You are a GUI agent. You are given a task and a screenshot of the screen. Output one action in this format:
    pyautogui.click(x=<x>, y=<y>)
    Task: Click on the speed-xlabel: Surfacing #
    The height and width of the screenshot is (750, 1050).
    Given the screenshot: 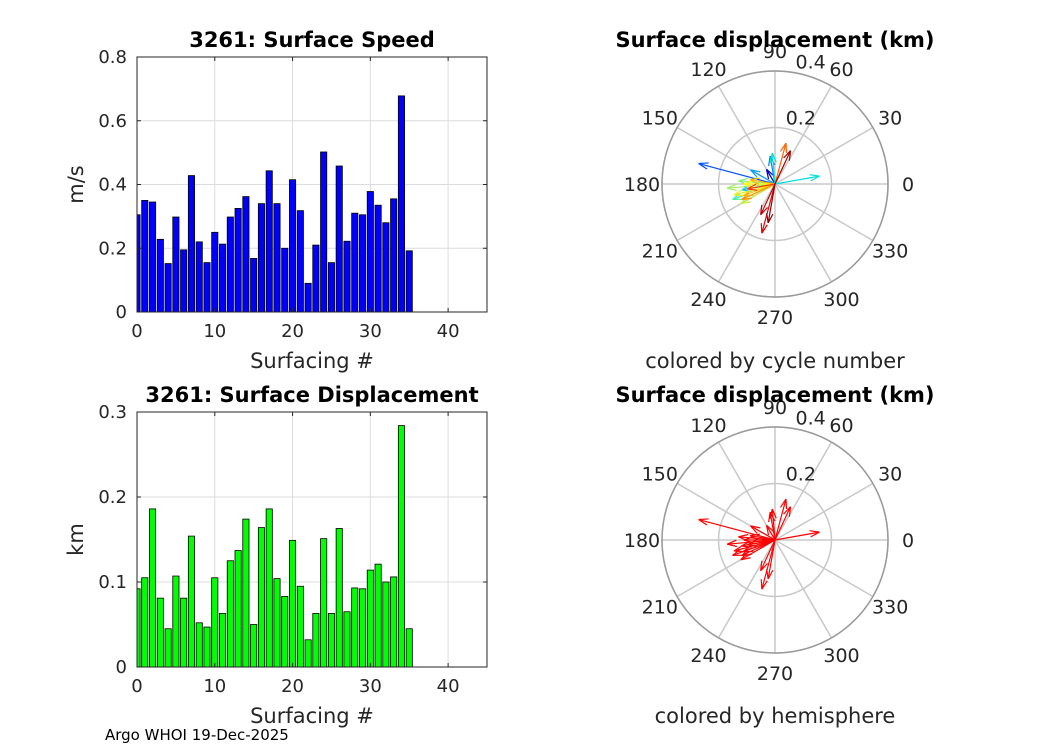 What is the action you would take?
    pyautogui.click(x=312, y=361)
    